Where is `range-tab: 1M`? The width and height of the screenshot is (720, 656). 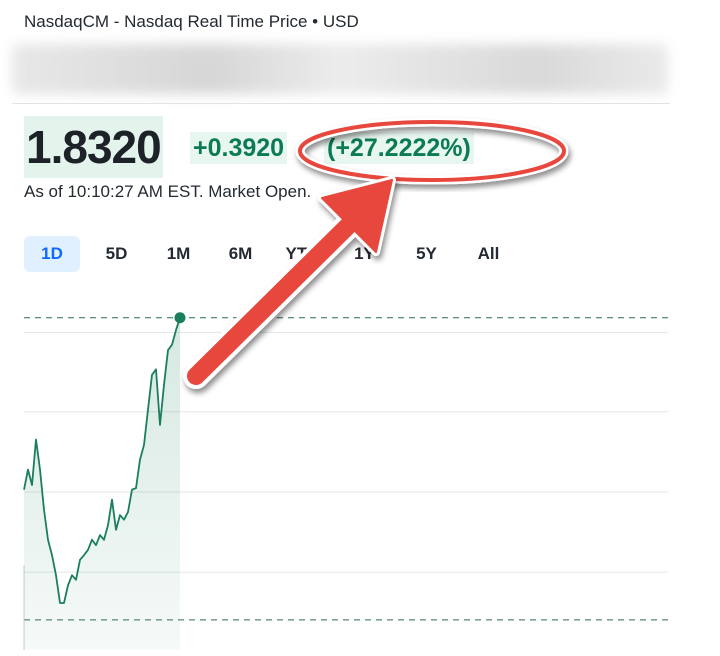 range-tab: 1M is located at coordinates (178, 253).